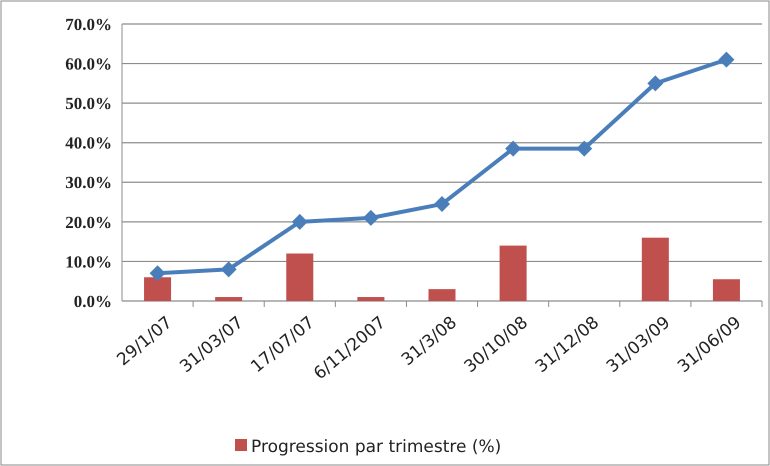 The image size is (770, 466). I want to click on y-tick-label: 10.0%, so click(88, 262).